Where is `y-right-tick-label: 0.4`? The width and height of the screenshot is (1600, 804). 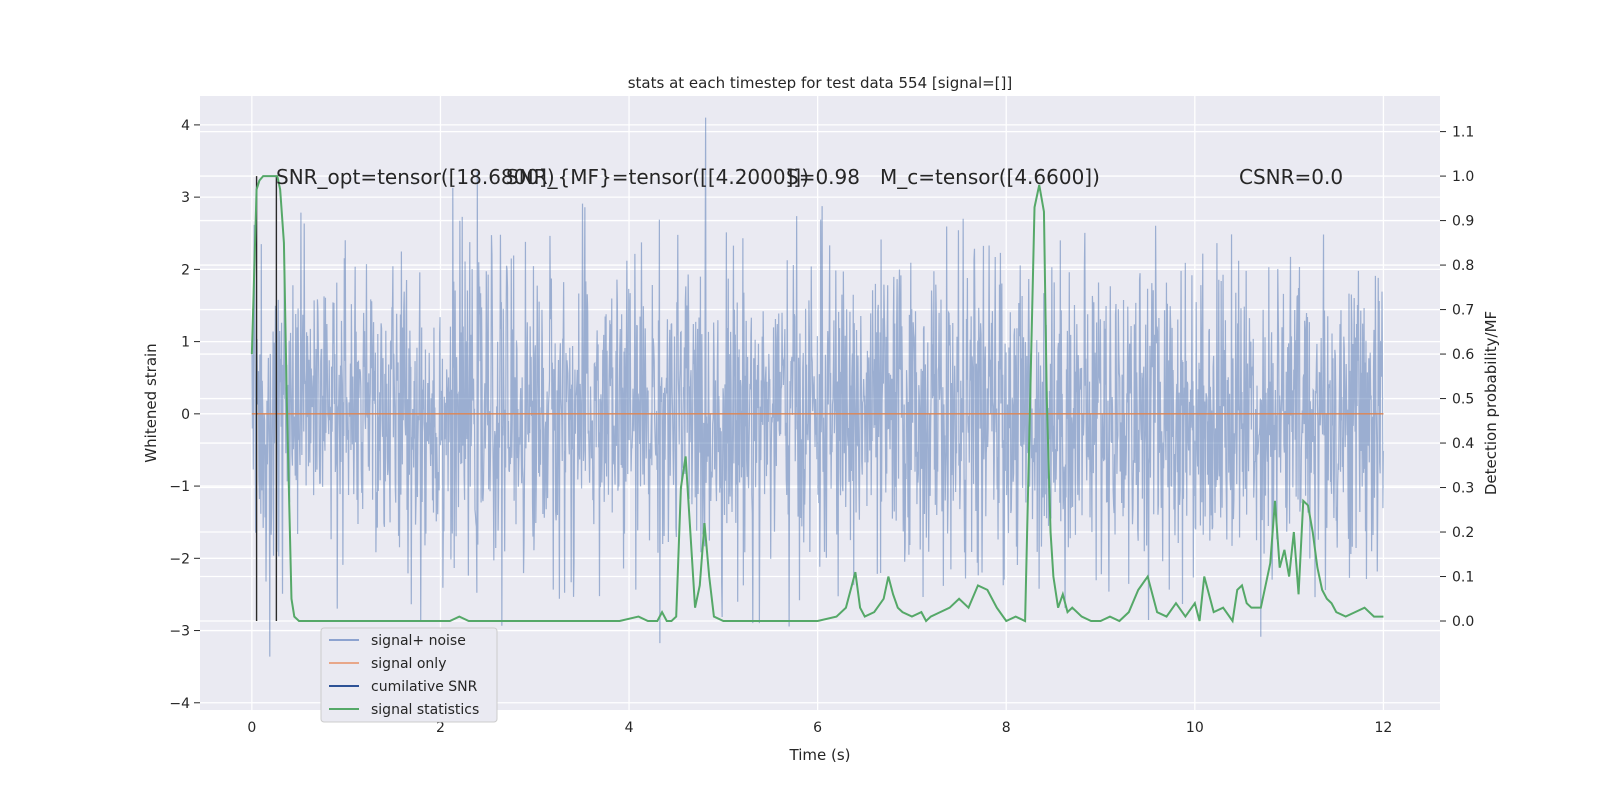
y-right-tick-label: 0.4 is located at coordinates (1463, 444).